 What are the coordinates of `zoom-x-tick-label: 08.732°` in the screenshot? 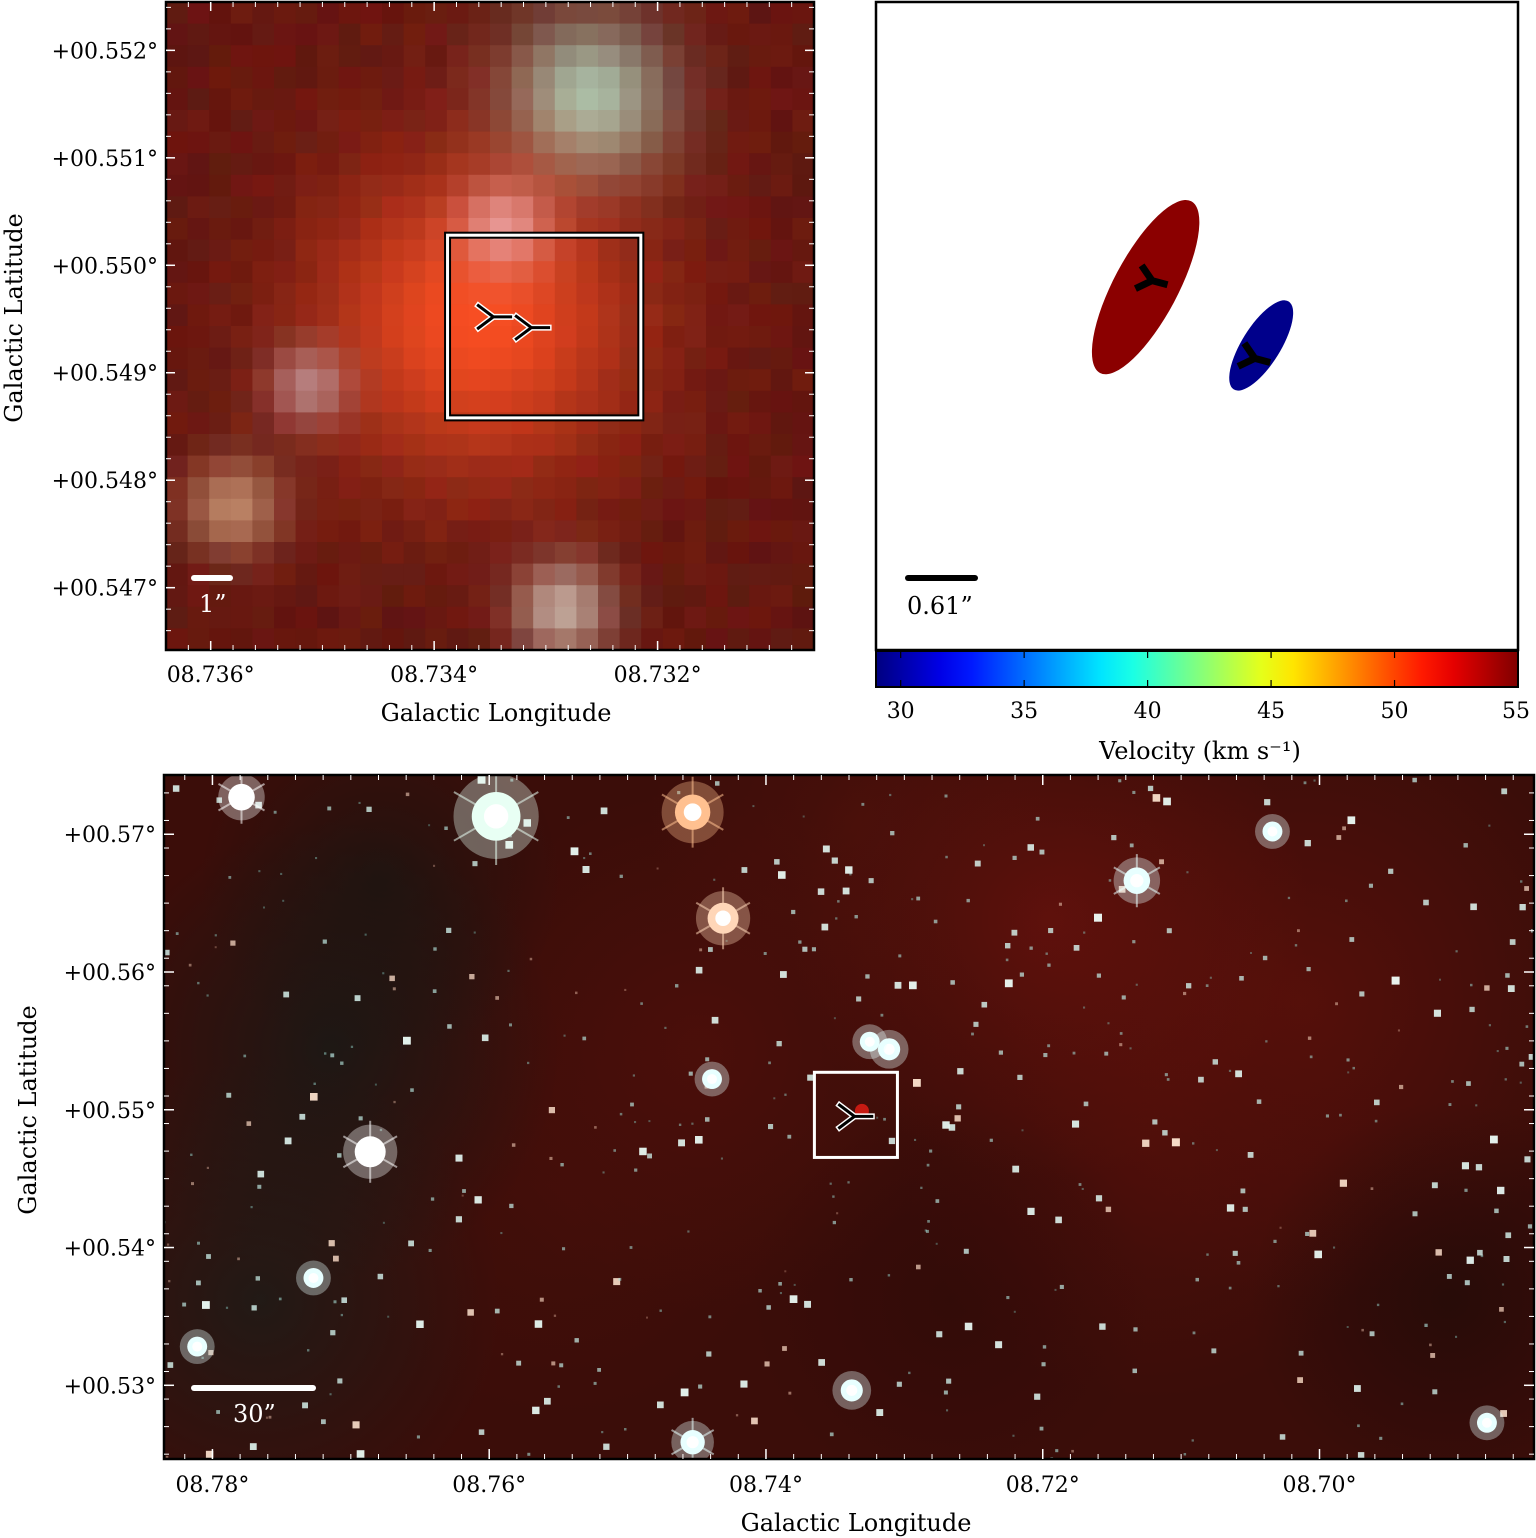 It's located at (658, 675).